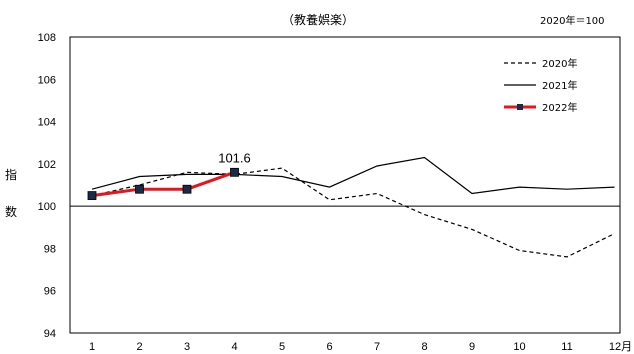 Image resolution: width=634 pixels, height=354 pixels. What do you see at coordinates (282, 347) in the screenshot?
I see `x-tick-label: 5` at bounding box center [282, 347].